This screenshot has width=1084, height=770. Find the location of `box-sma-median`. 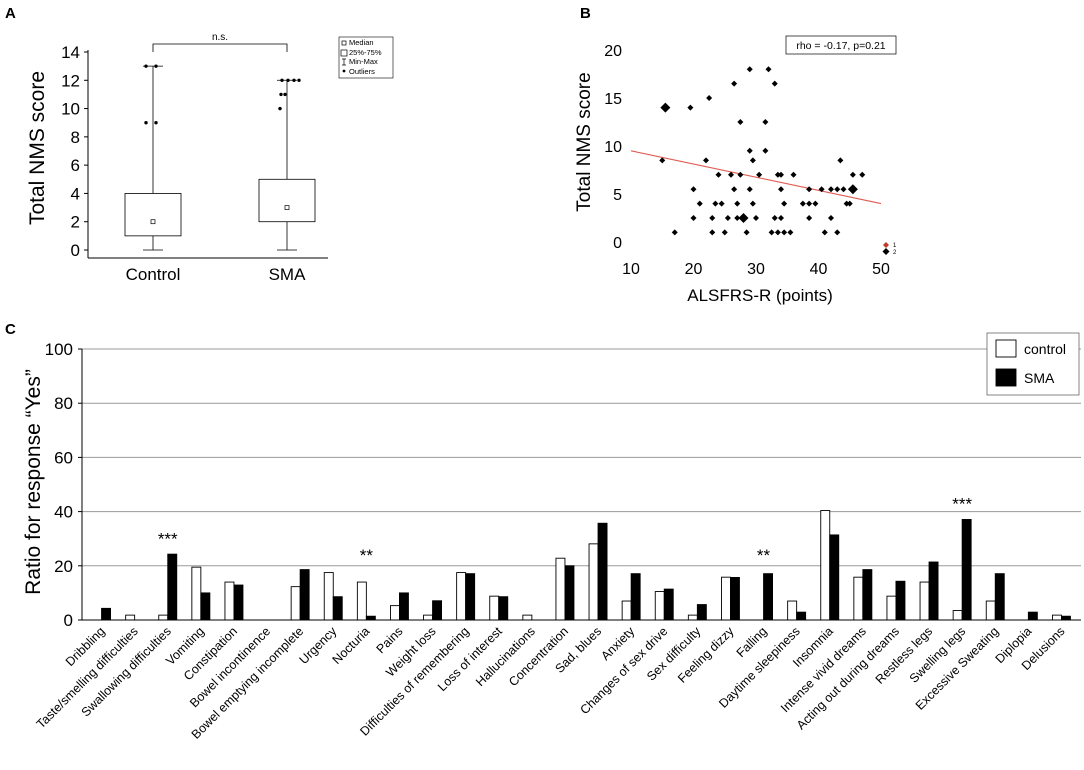

box-sma-median is located at coordinates (287, 207).